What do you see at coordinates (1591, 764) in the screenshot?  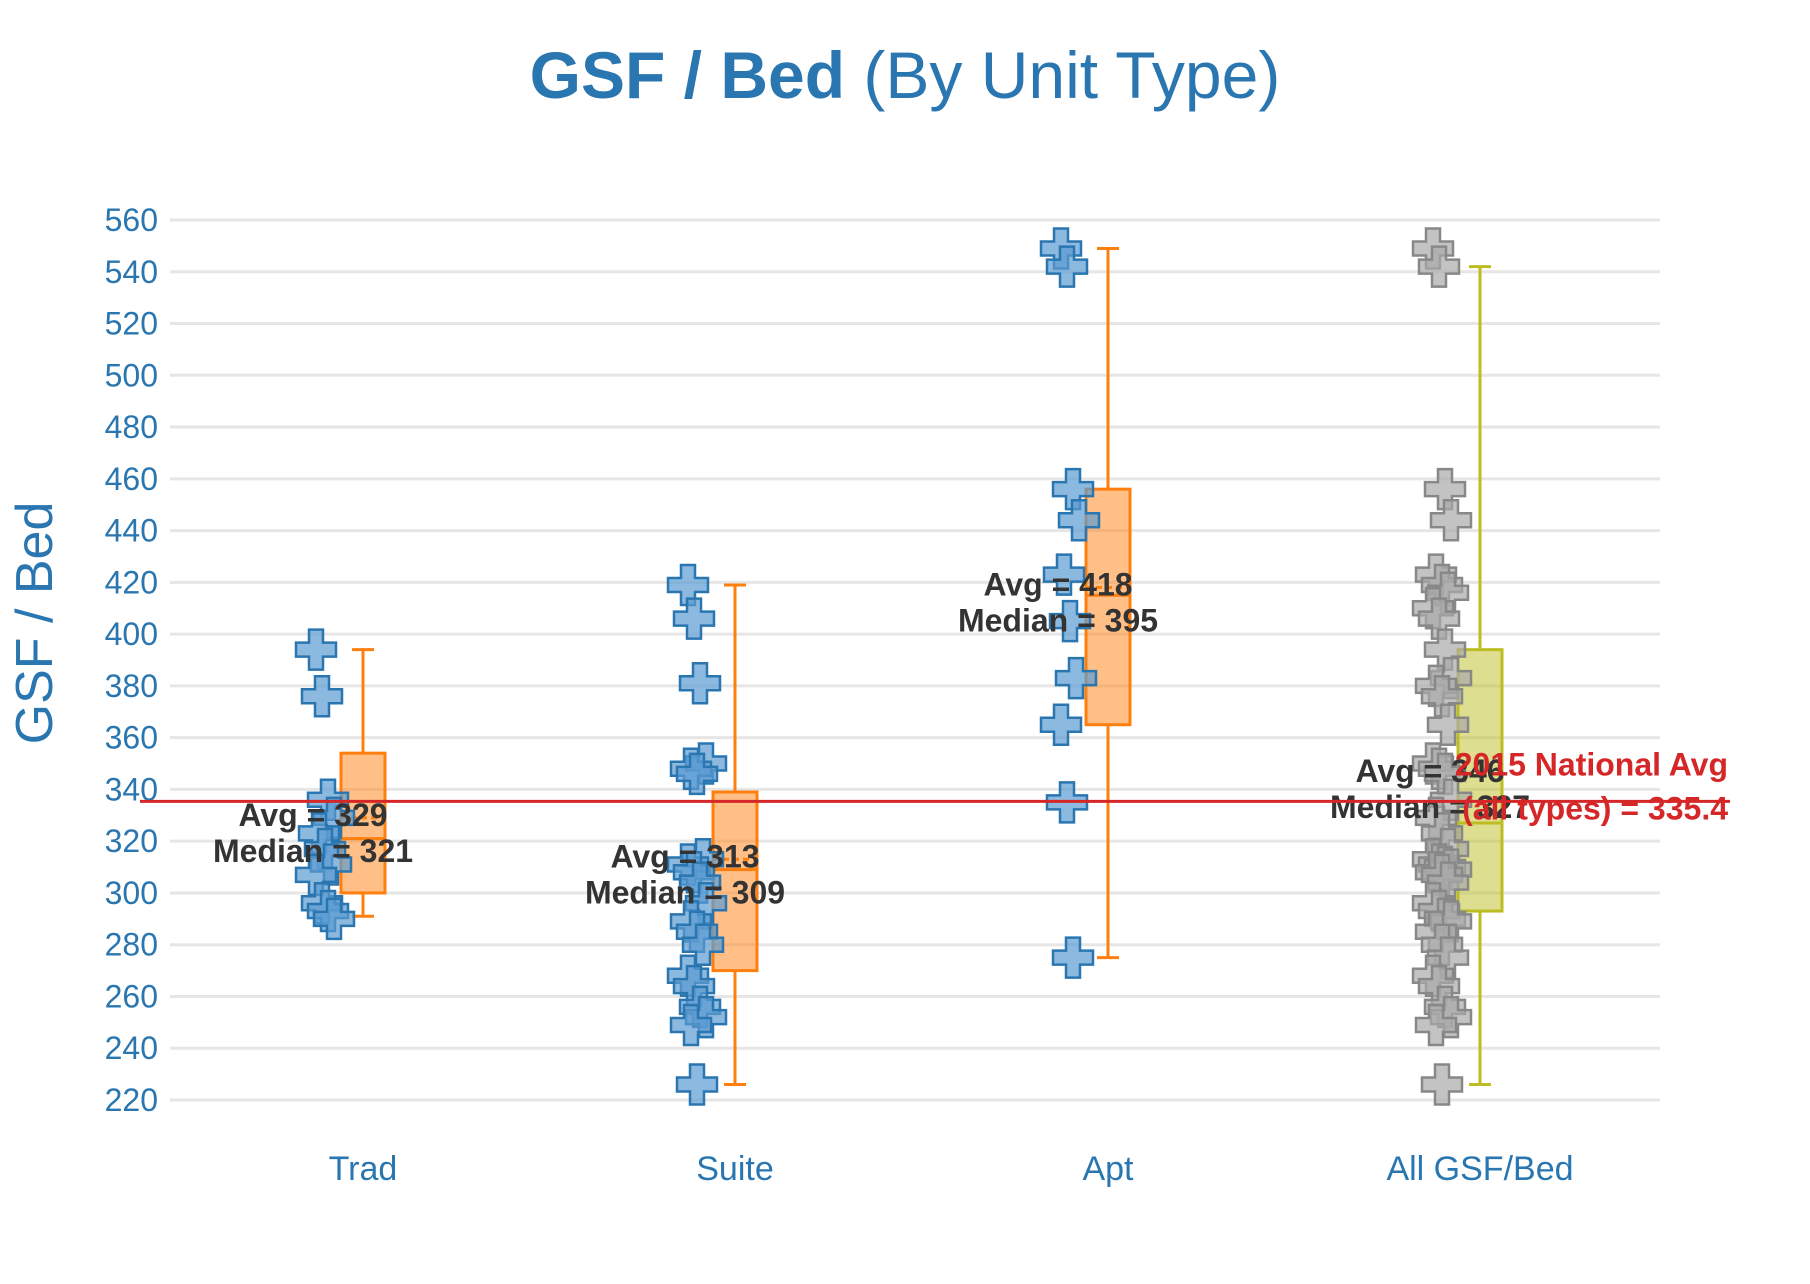 I see `reference-label-line1: 2015 National Avg` at bounding box center [1591, 764].